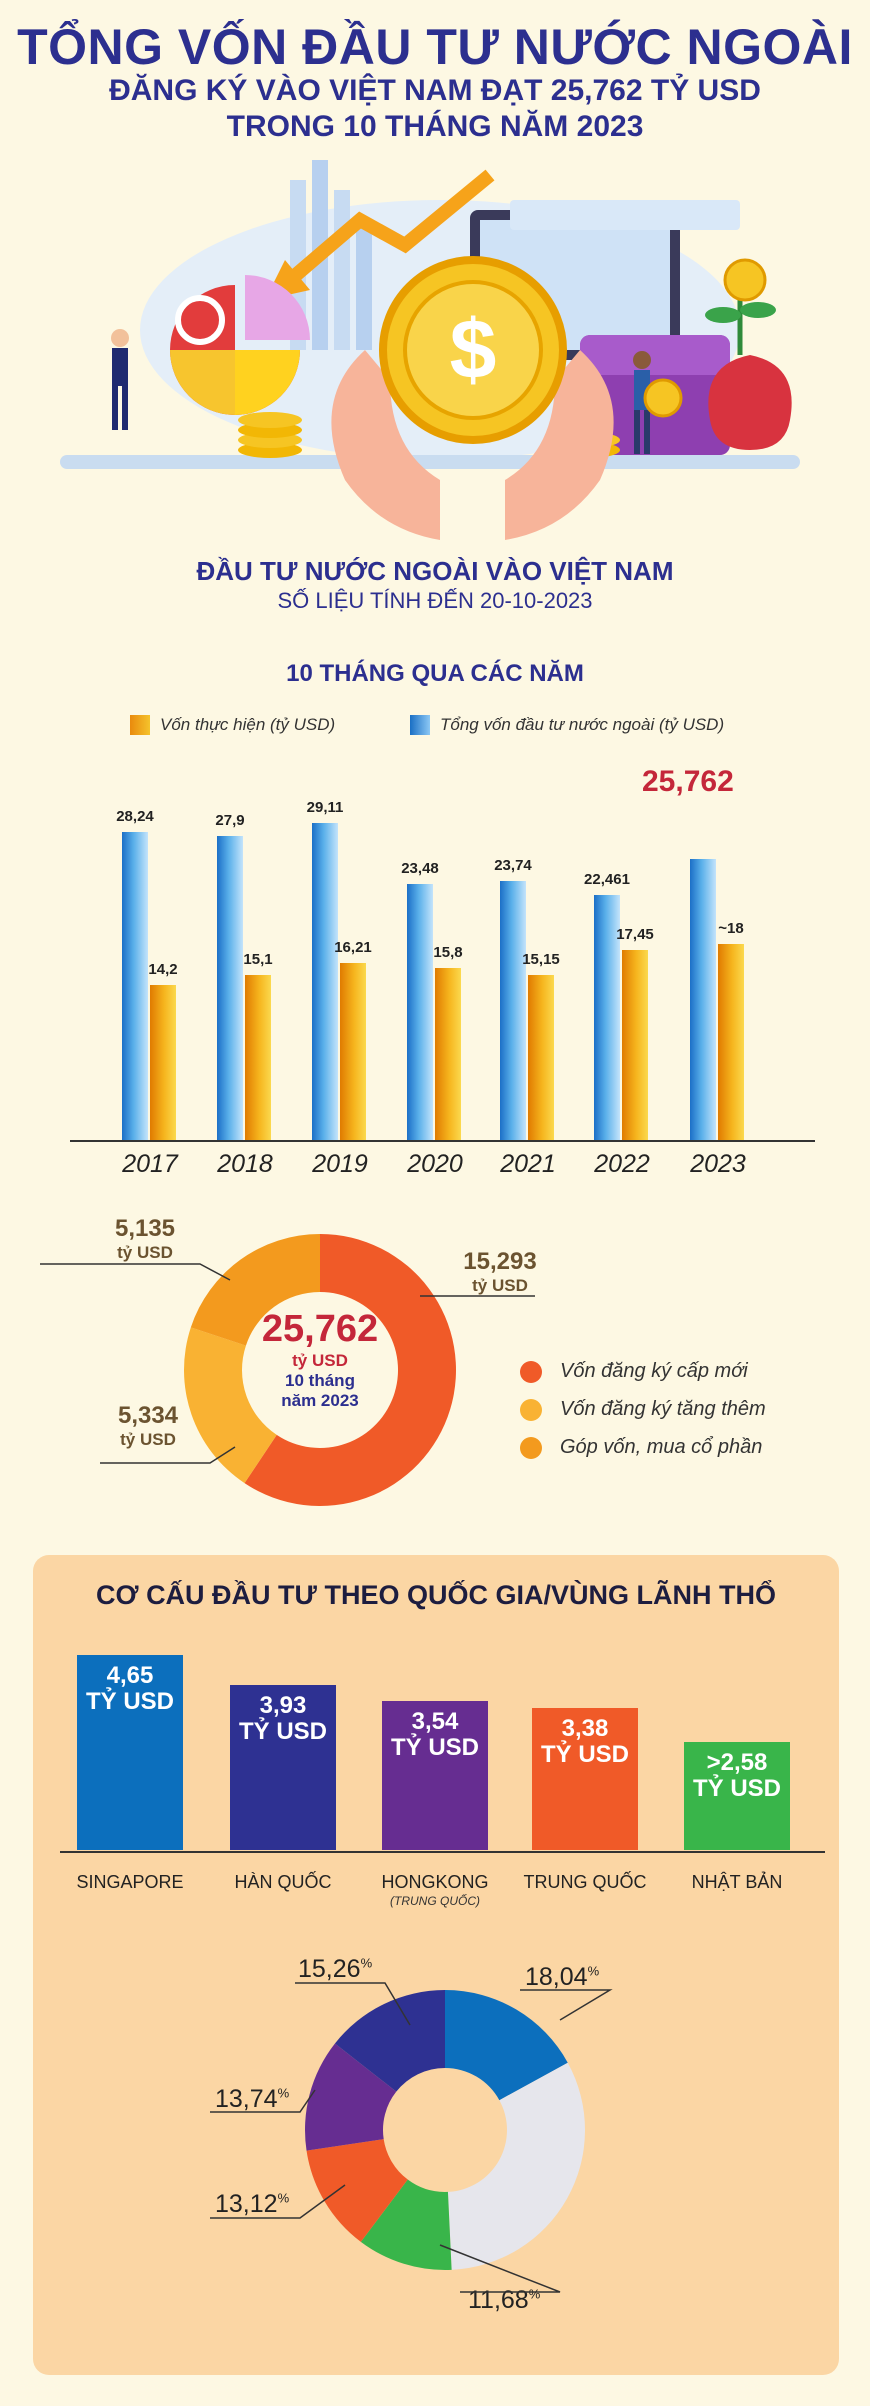  Describe the element at coordinates (500, 1261) in the screenshot. I see `callout-value: 15,293` at that location.